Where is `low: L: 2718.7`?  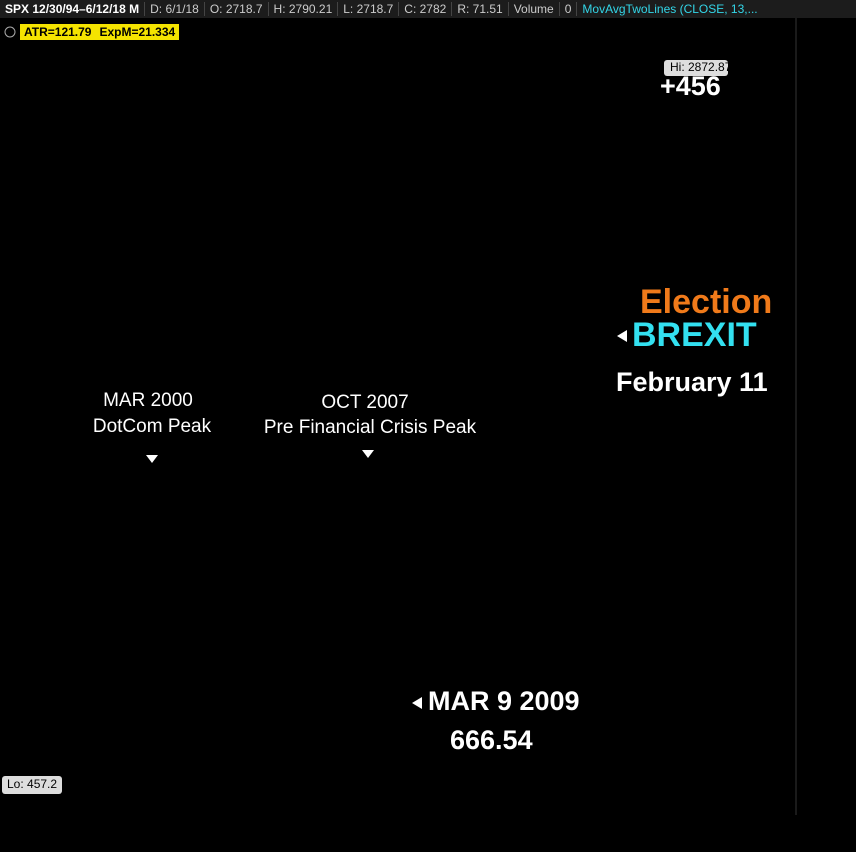 low: L: 2718.7 is located at coordinates (369, 9).